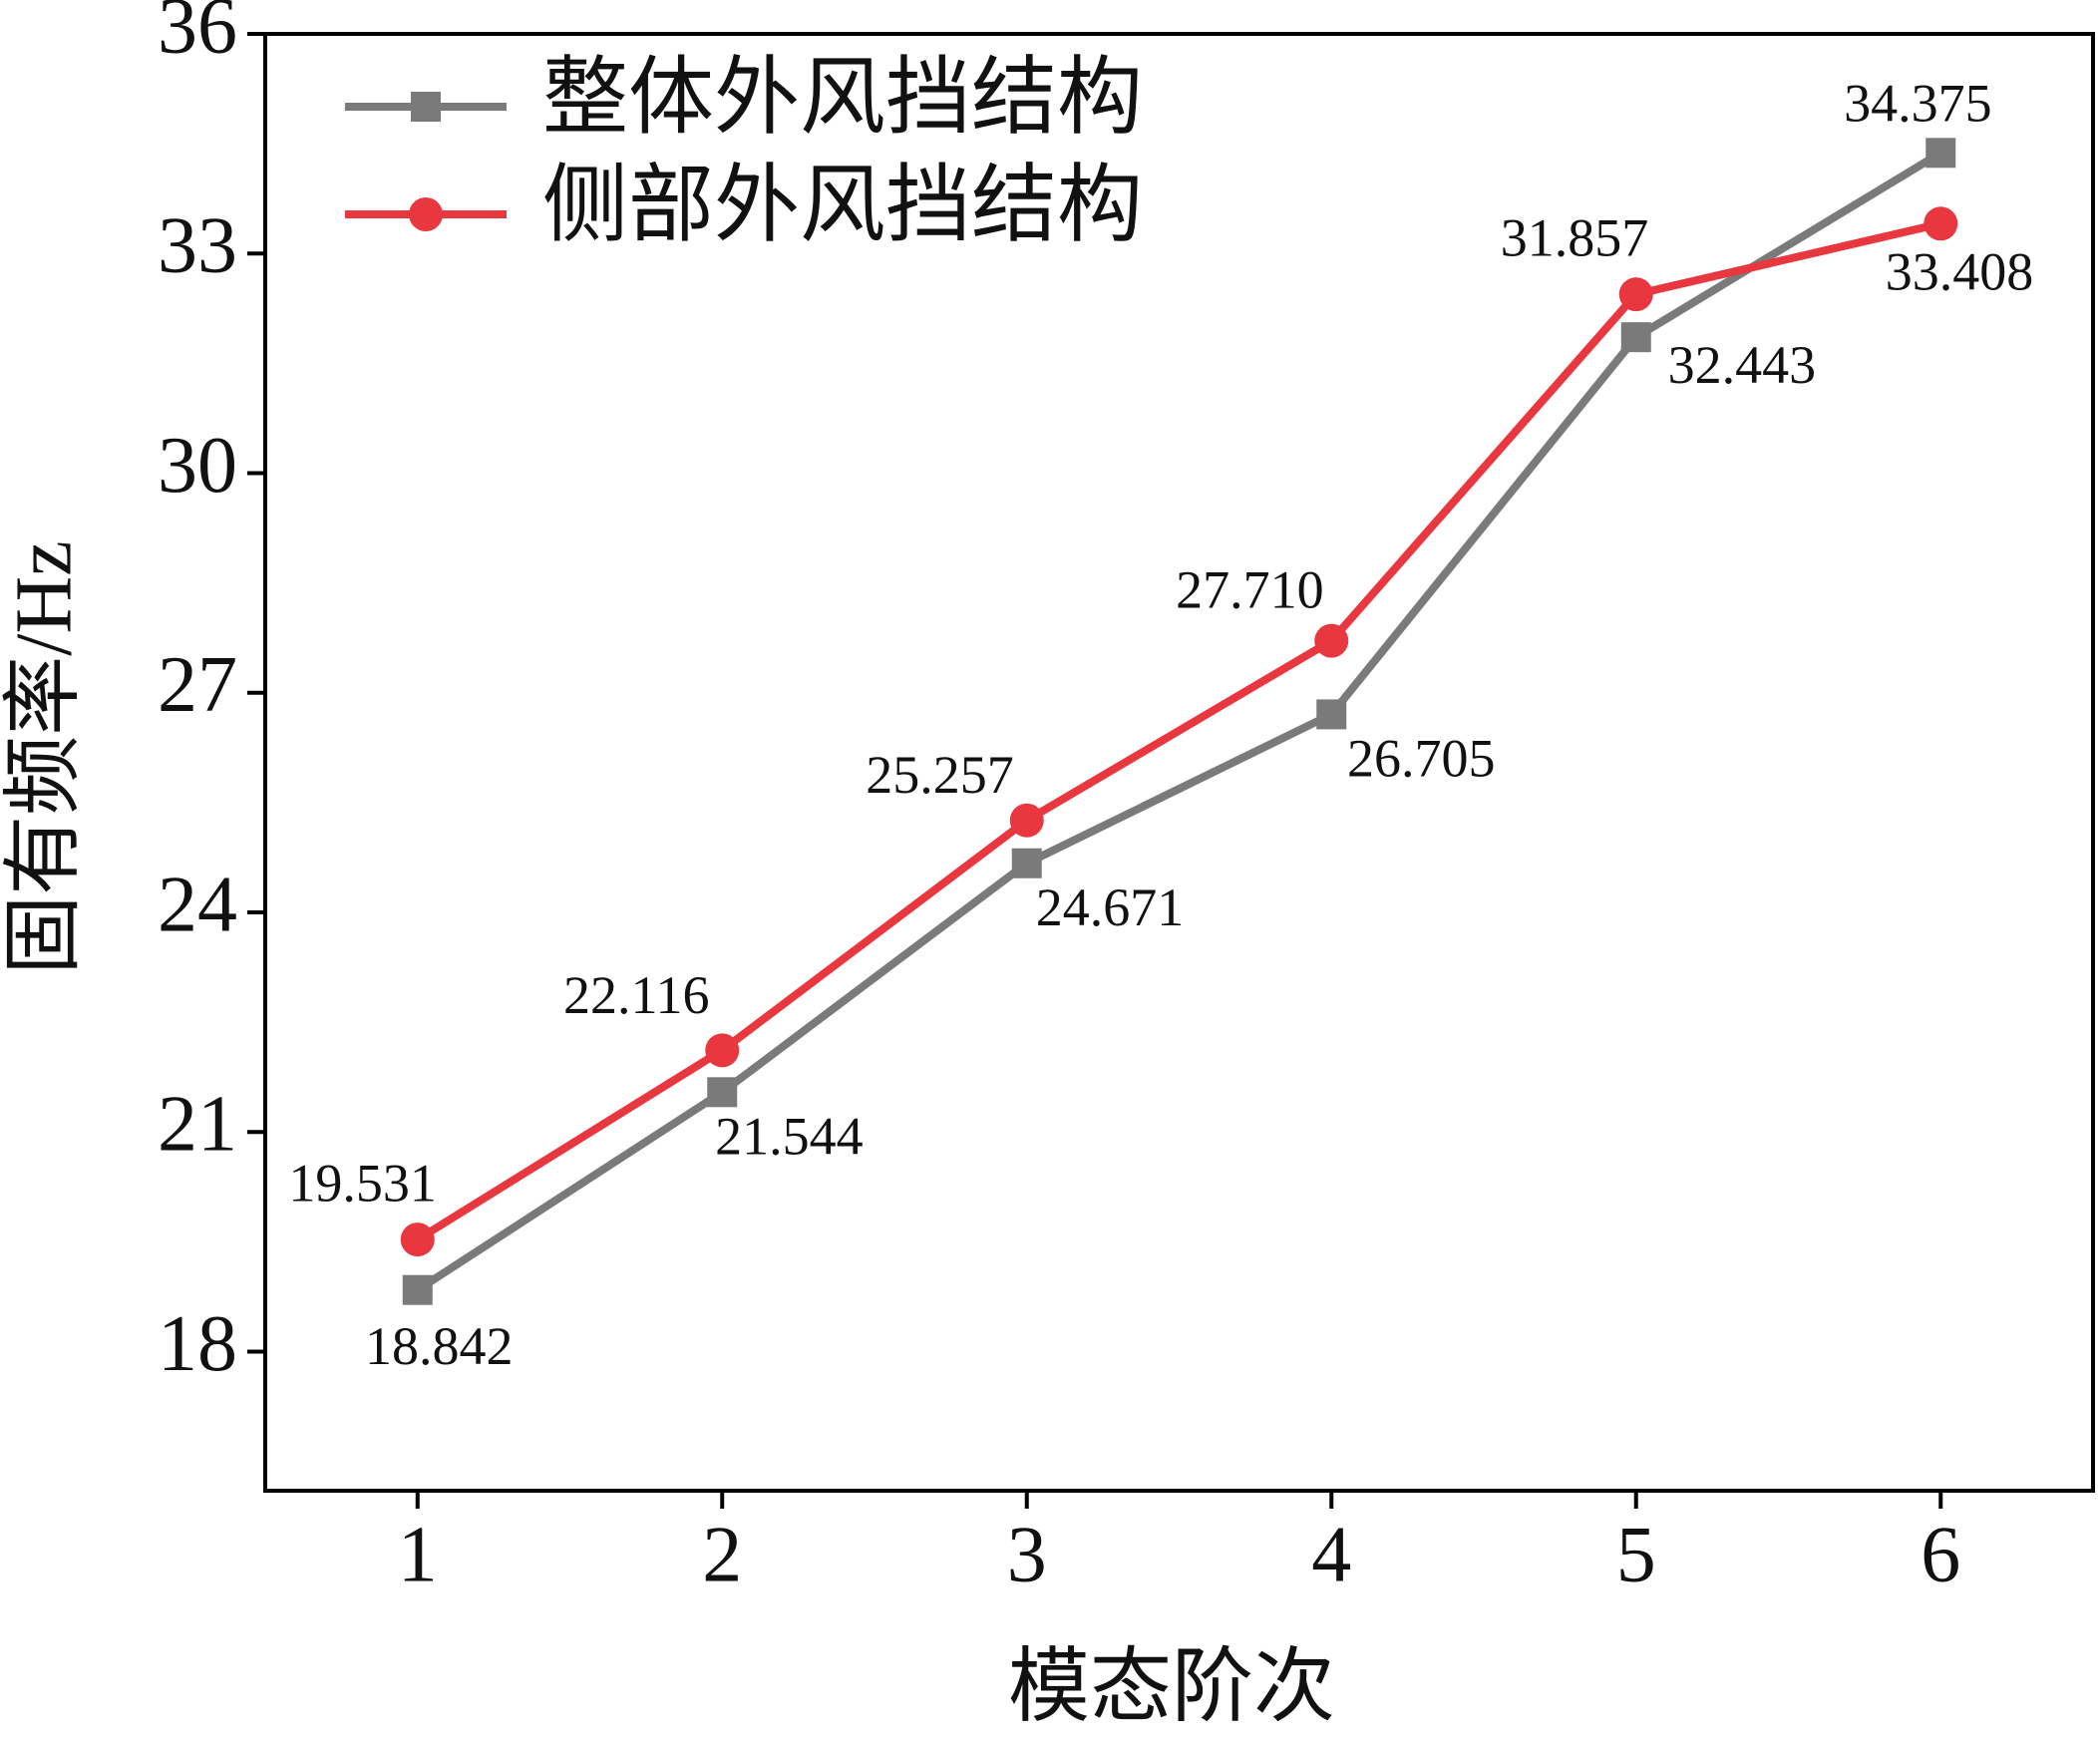 This screenshot has height=1741, width=2100. Describe the element at coordinates (197, 35) in the screenshot. I see `y-tick-label: 36` at that location.